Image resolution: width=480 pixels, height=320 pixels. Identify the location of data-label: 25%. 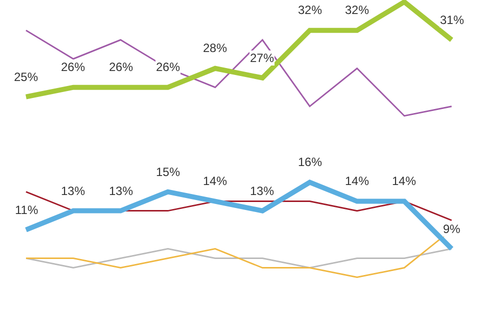
(26, 77).